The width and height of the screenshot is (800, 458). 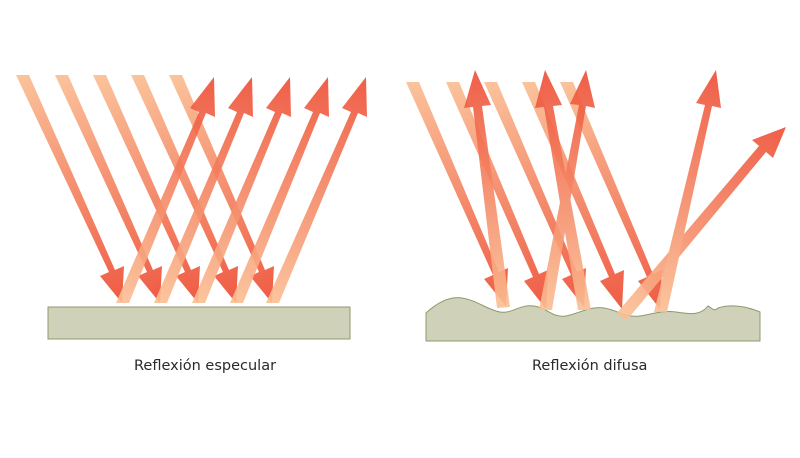 I want to click on diffuse-caption: Reflexión difusa, so click(x=590, y=366).